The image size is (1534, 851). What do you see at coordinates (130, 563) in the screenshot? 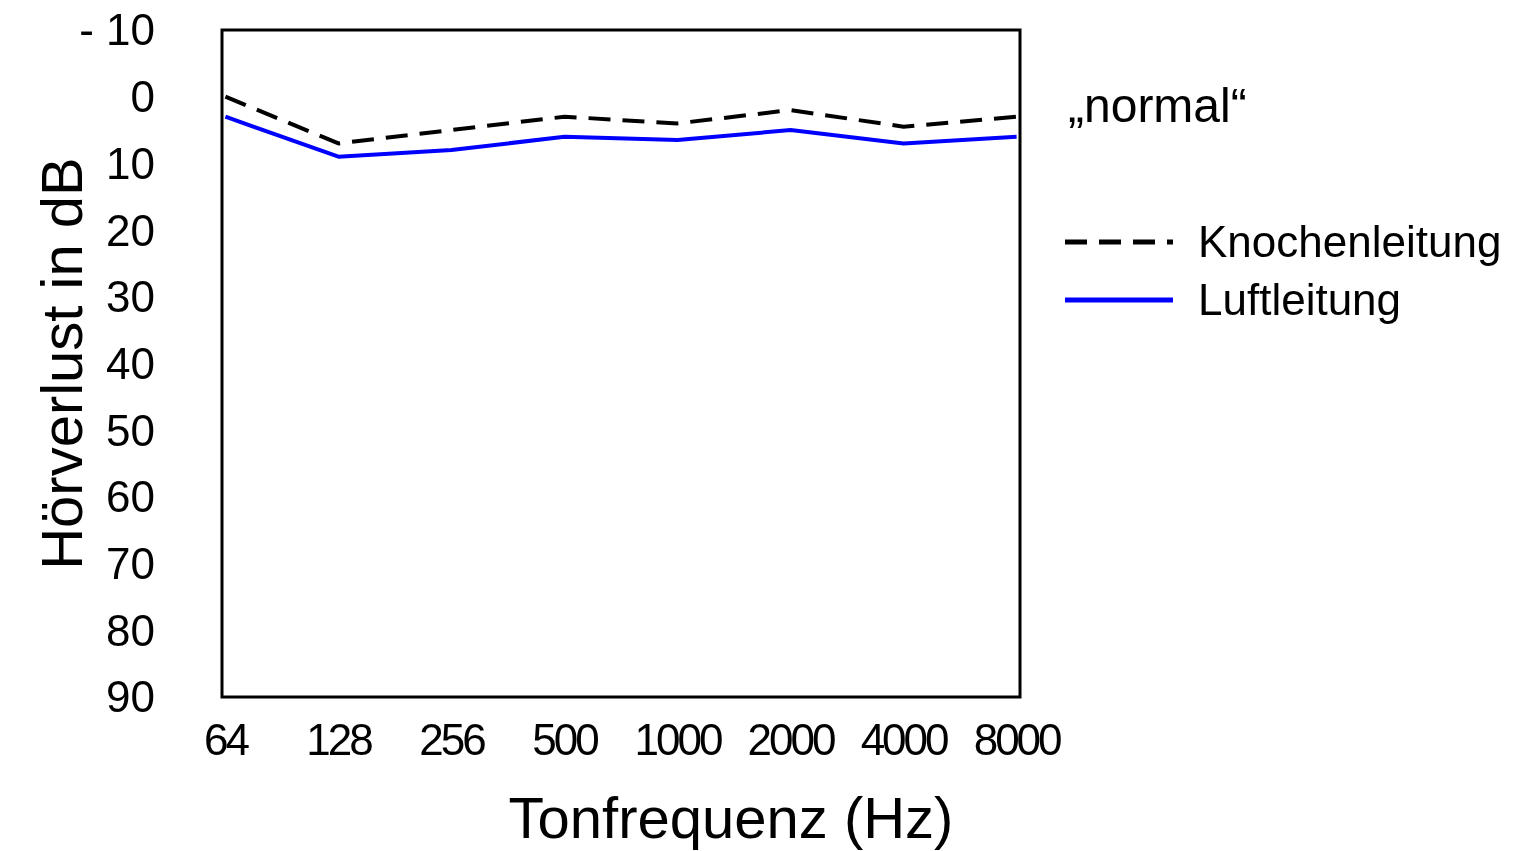
I see `y-tick-label: 70` at bounding box center [130, 563].